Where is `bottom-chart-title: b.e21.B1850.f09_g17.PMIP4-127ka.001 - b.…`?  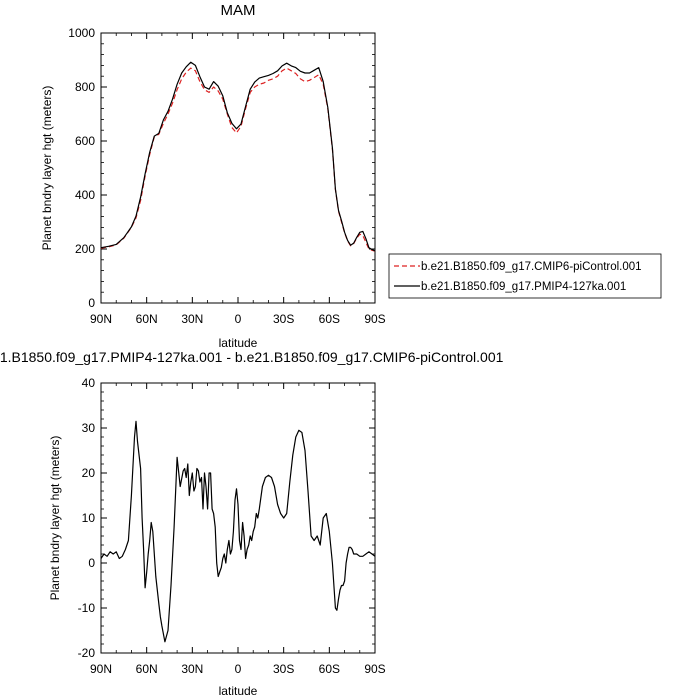 bottom-chart-title: b.e21.B1850.f09_g17.PMIP4-127ka.001 - b.… is located at coordinates (252, 357).